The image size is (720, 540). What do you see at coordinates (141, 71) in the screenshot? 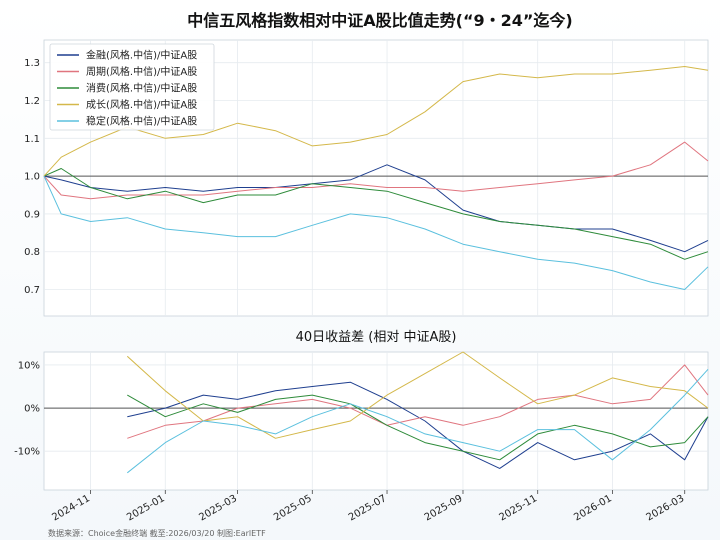
I see `legend-label-1: 周期(风格.中信)/中证A股` at bounding box center [141, 71].